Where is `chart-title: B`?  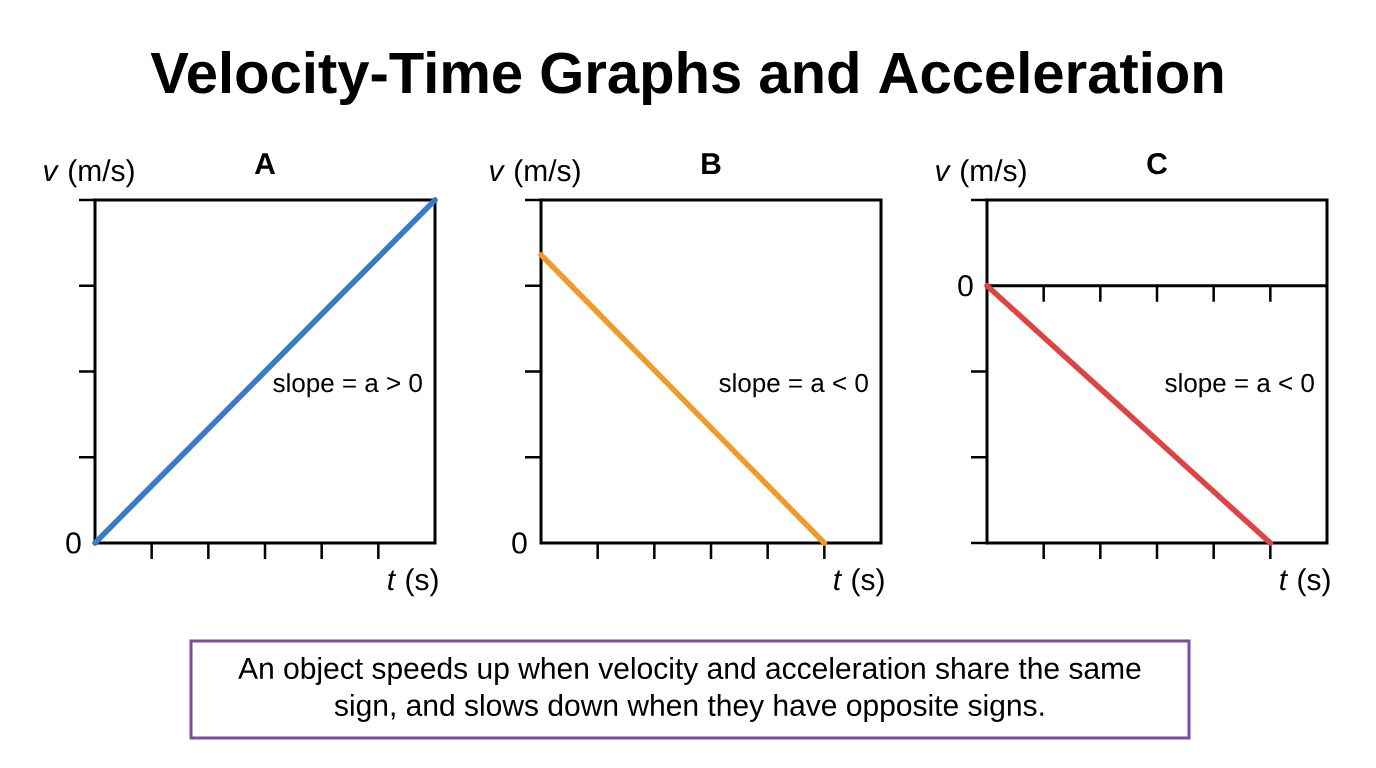 chart-title: B is located at coordinates (711, 163).